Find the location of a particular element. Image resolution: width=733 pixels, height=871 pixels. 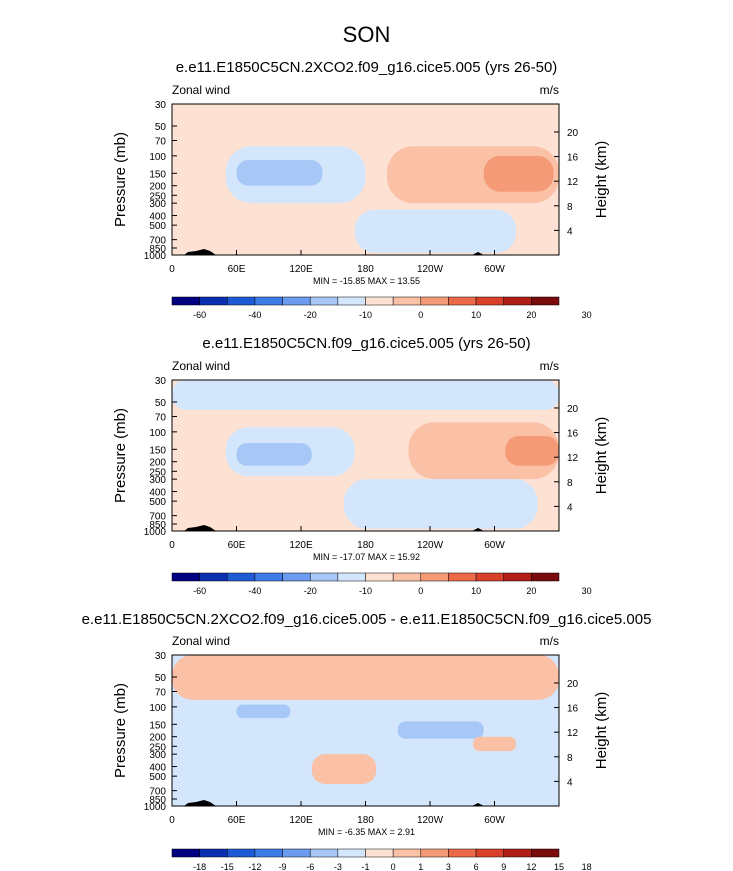

colorbar-label: 12 is located at coordinates (531, 866).